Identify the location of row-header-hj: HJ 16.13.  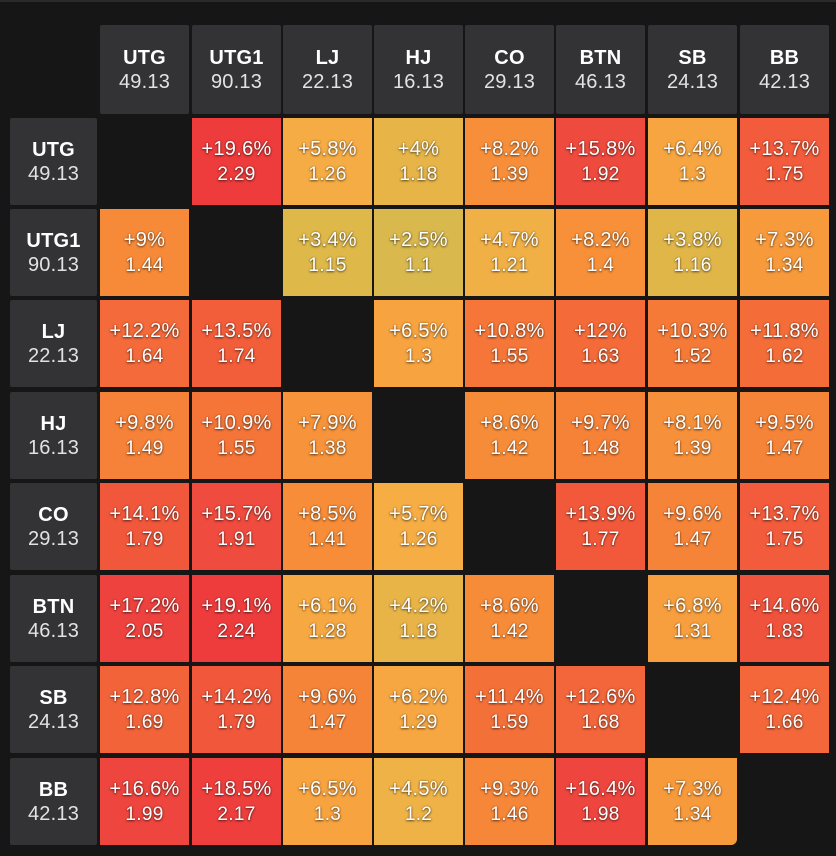
(53, 435).